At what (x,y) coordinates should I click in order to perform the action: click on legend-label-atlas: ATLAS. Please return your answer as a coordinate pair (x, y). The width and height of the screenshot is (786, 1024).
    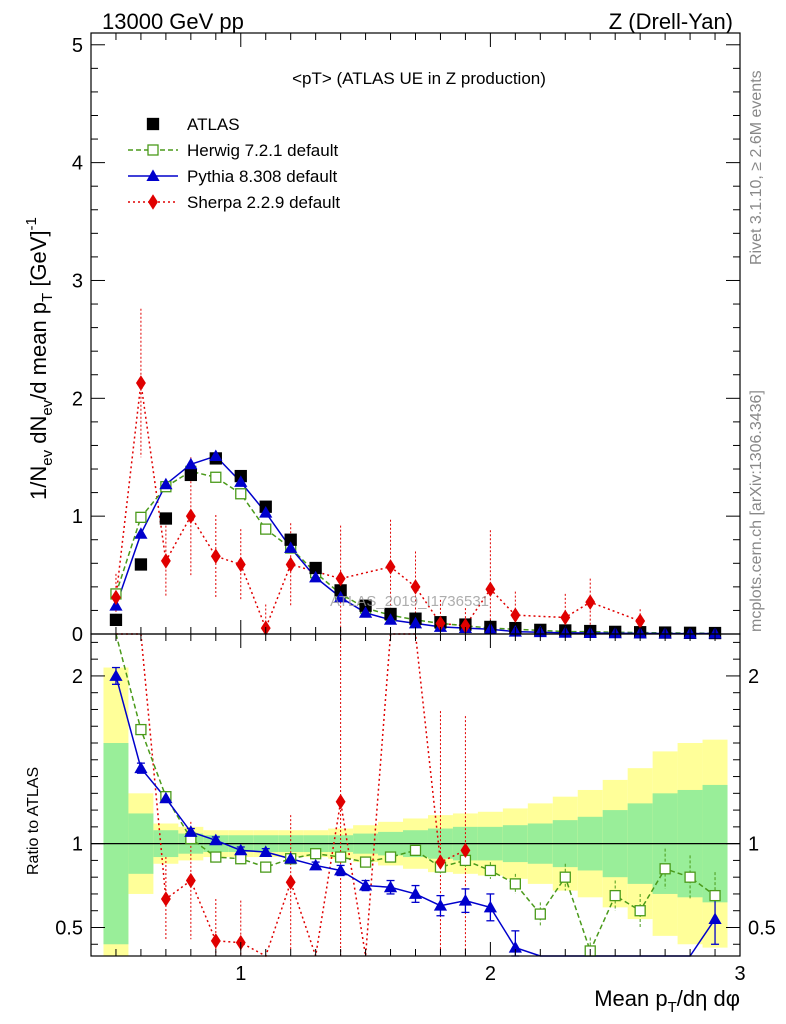
    Looking at the image, I should click on (213, 124).